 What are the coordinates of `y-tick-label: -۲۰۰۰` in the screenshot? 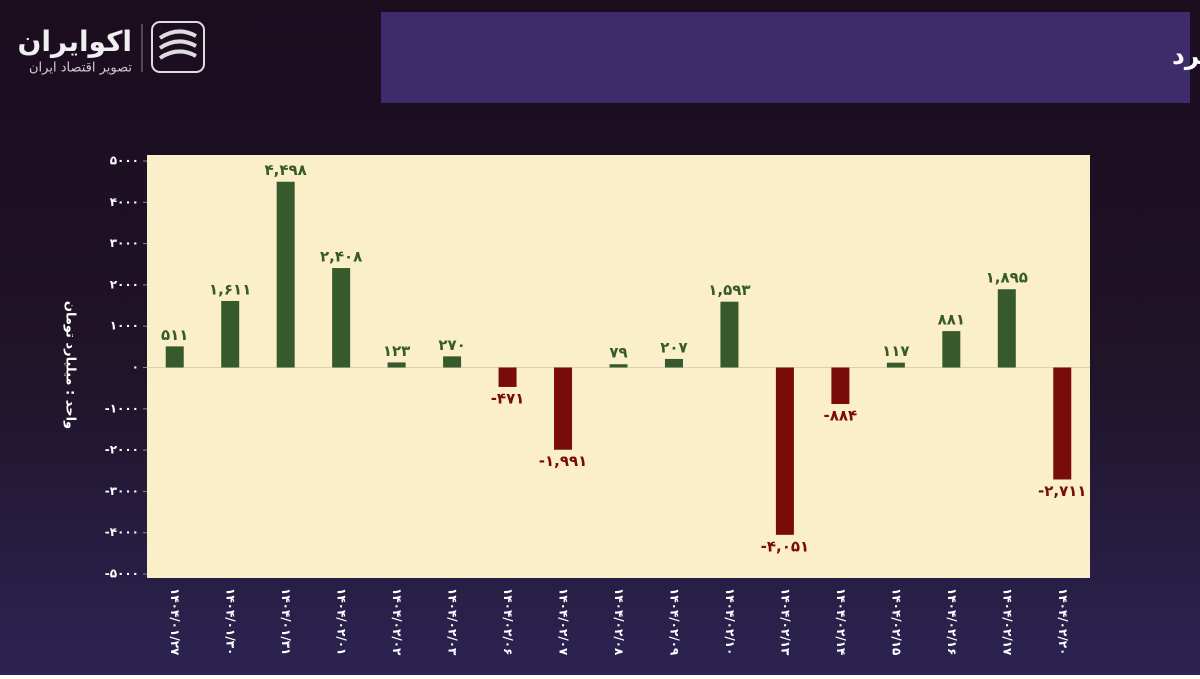 It's located at (122, 450).